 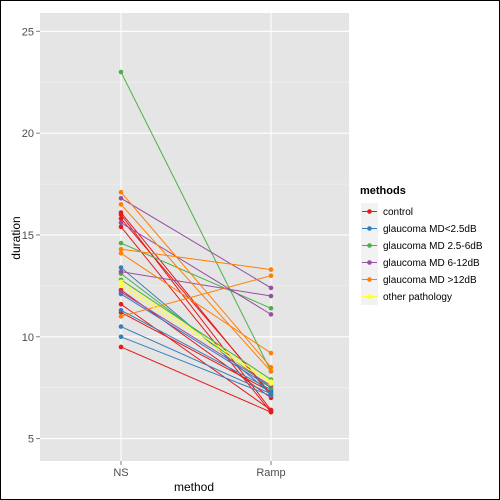 I want to click on legend-label: glaucoma MD 2.5-6dB, so click(x=433, y=246).